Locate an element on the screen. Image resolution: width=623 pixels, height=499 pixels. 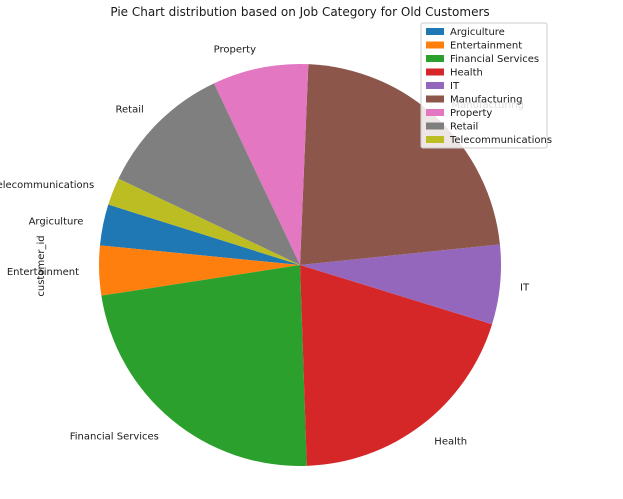
y-axis-label: customer_id is located at coordinates (41, 265).